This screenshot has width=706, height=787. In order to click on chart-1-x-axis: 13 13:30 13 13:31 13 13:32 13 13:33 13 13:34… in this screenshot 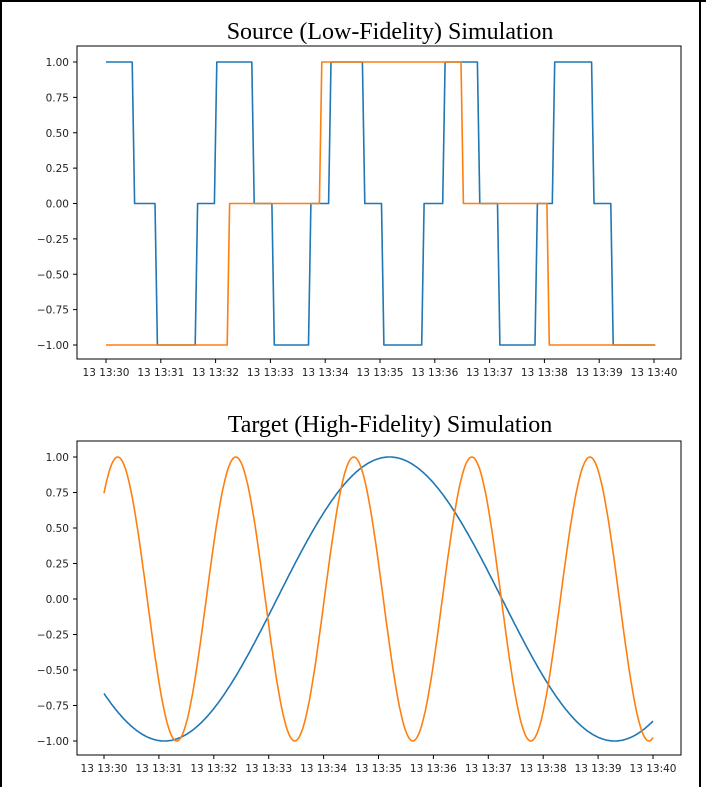, I will do `click(380, 369)`.